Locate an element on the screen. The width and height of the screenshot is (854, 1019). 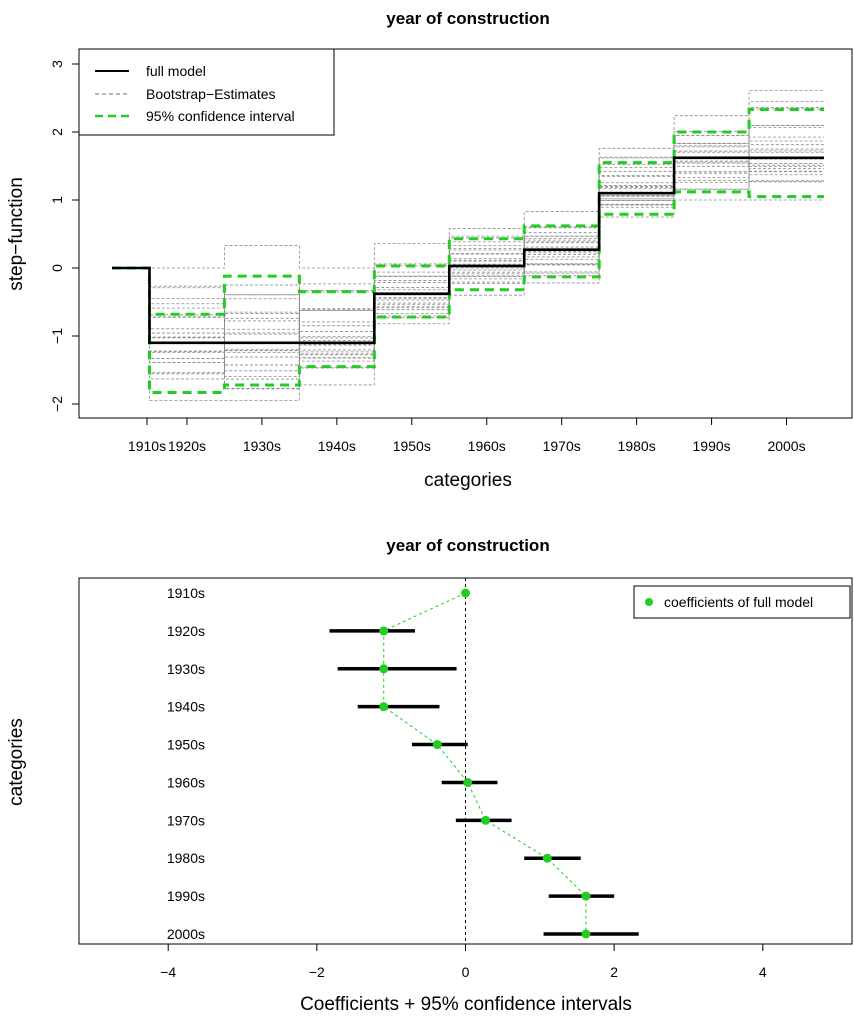
y-tick-label: 3 is located at coordinates (57, 64).